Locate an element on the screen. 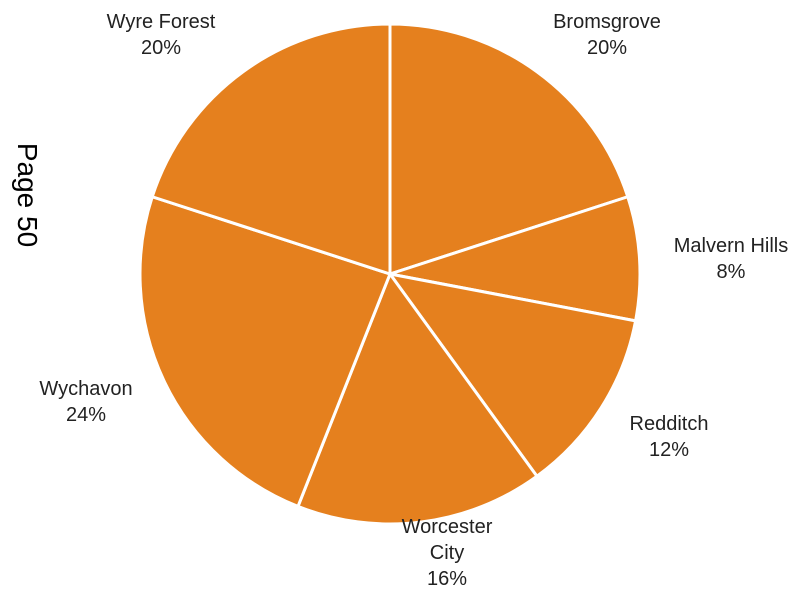 This screenshot has height=596, width=809. slice-value-label: 16% is located at coordinates (447, 579).